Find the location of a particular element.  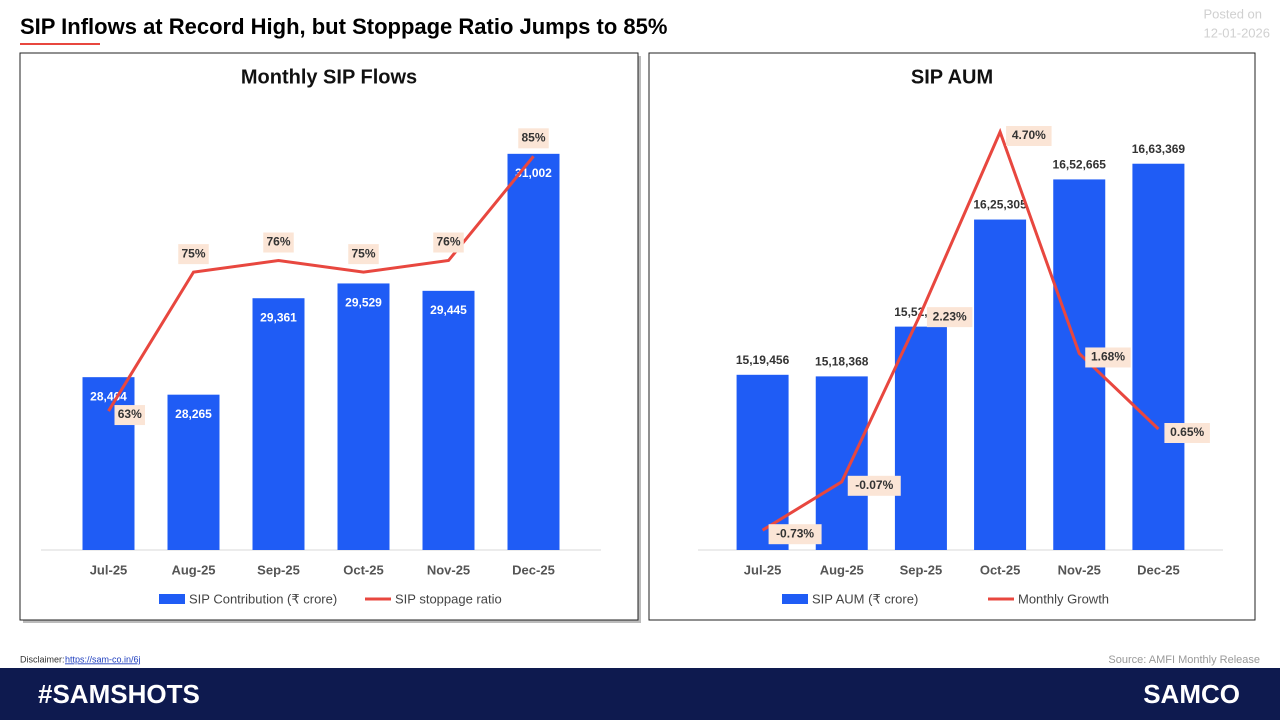

chart-title: Monthly SIP Flows is located at coordinates (329, 77).